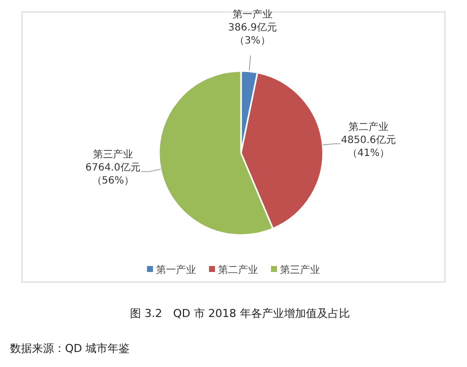 The width and height of the screenshot is (467, 367). What do you see at coordinates (112, 174) in the screenshot?
I see `data-label: 6764.0亿元（56%）` at bounding box center [112, 174].